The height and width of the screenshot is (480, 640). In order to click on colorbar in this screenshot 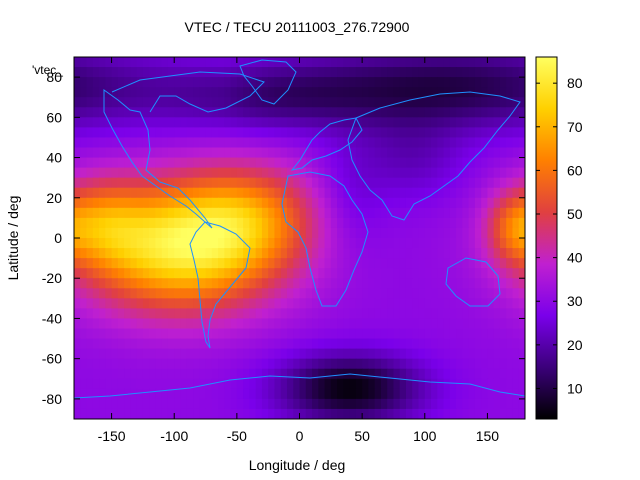, I will do `click(546, 238)`.